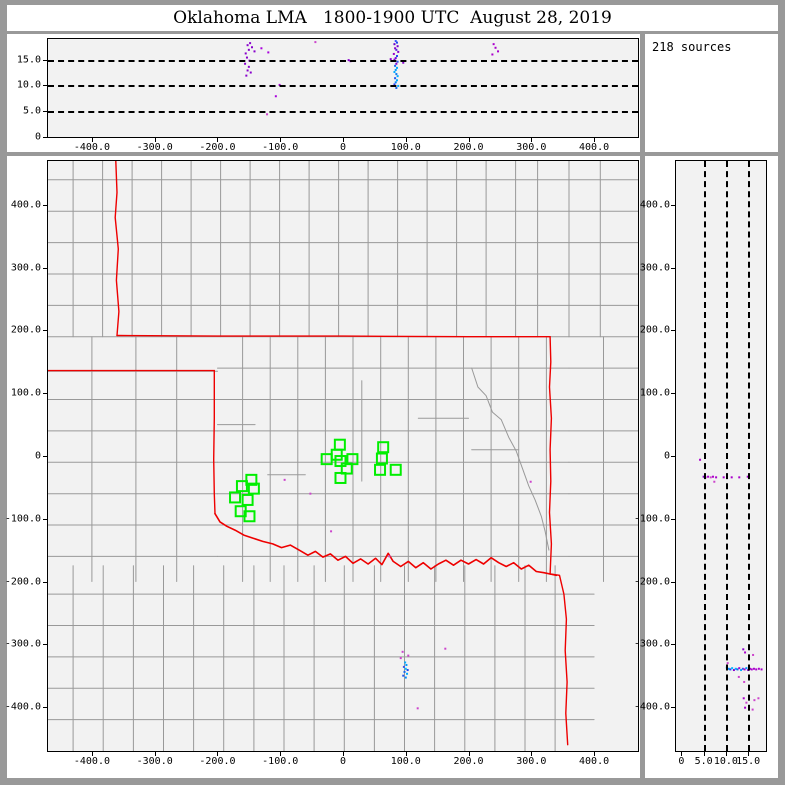 The height and width of the screenshot is (785, 785). I want to click on time-height-plot-area, so click(343, 88).